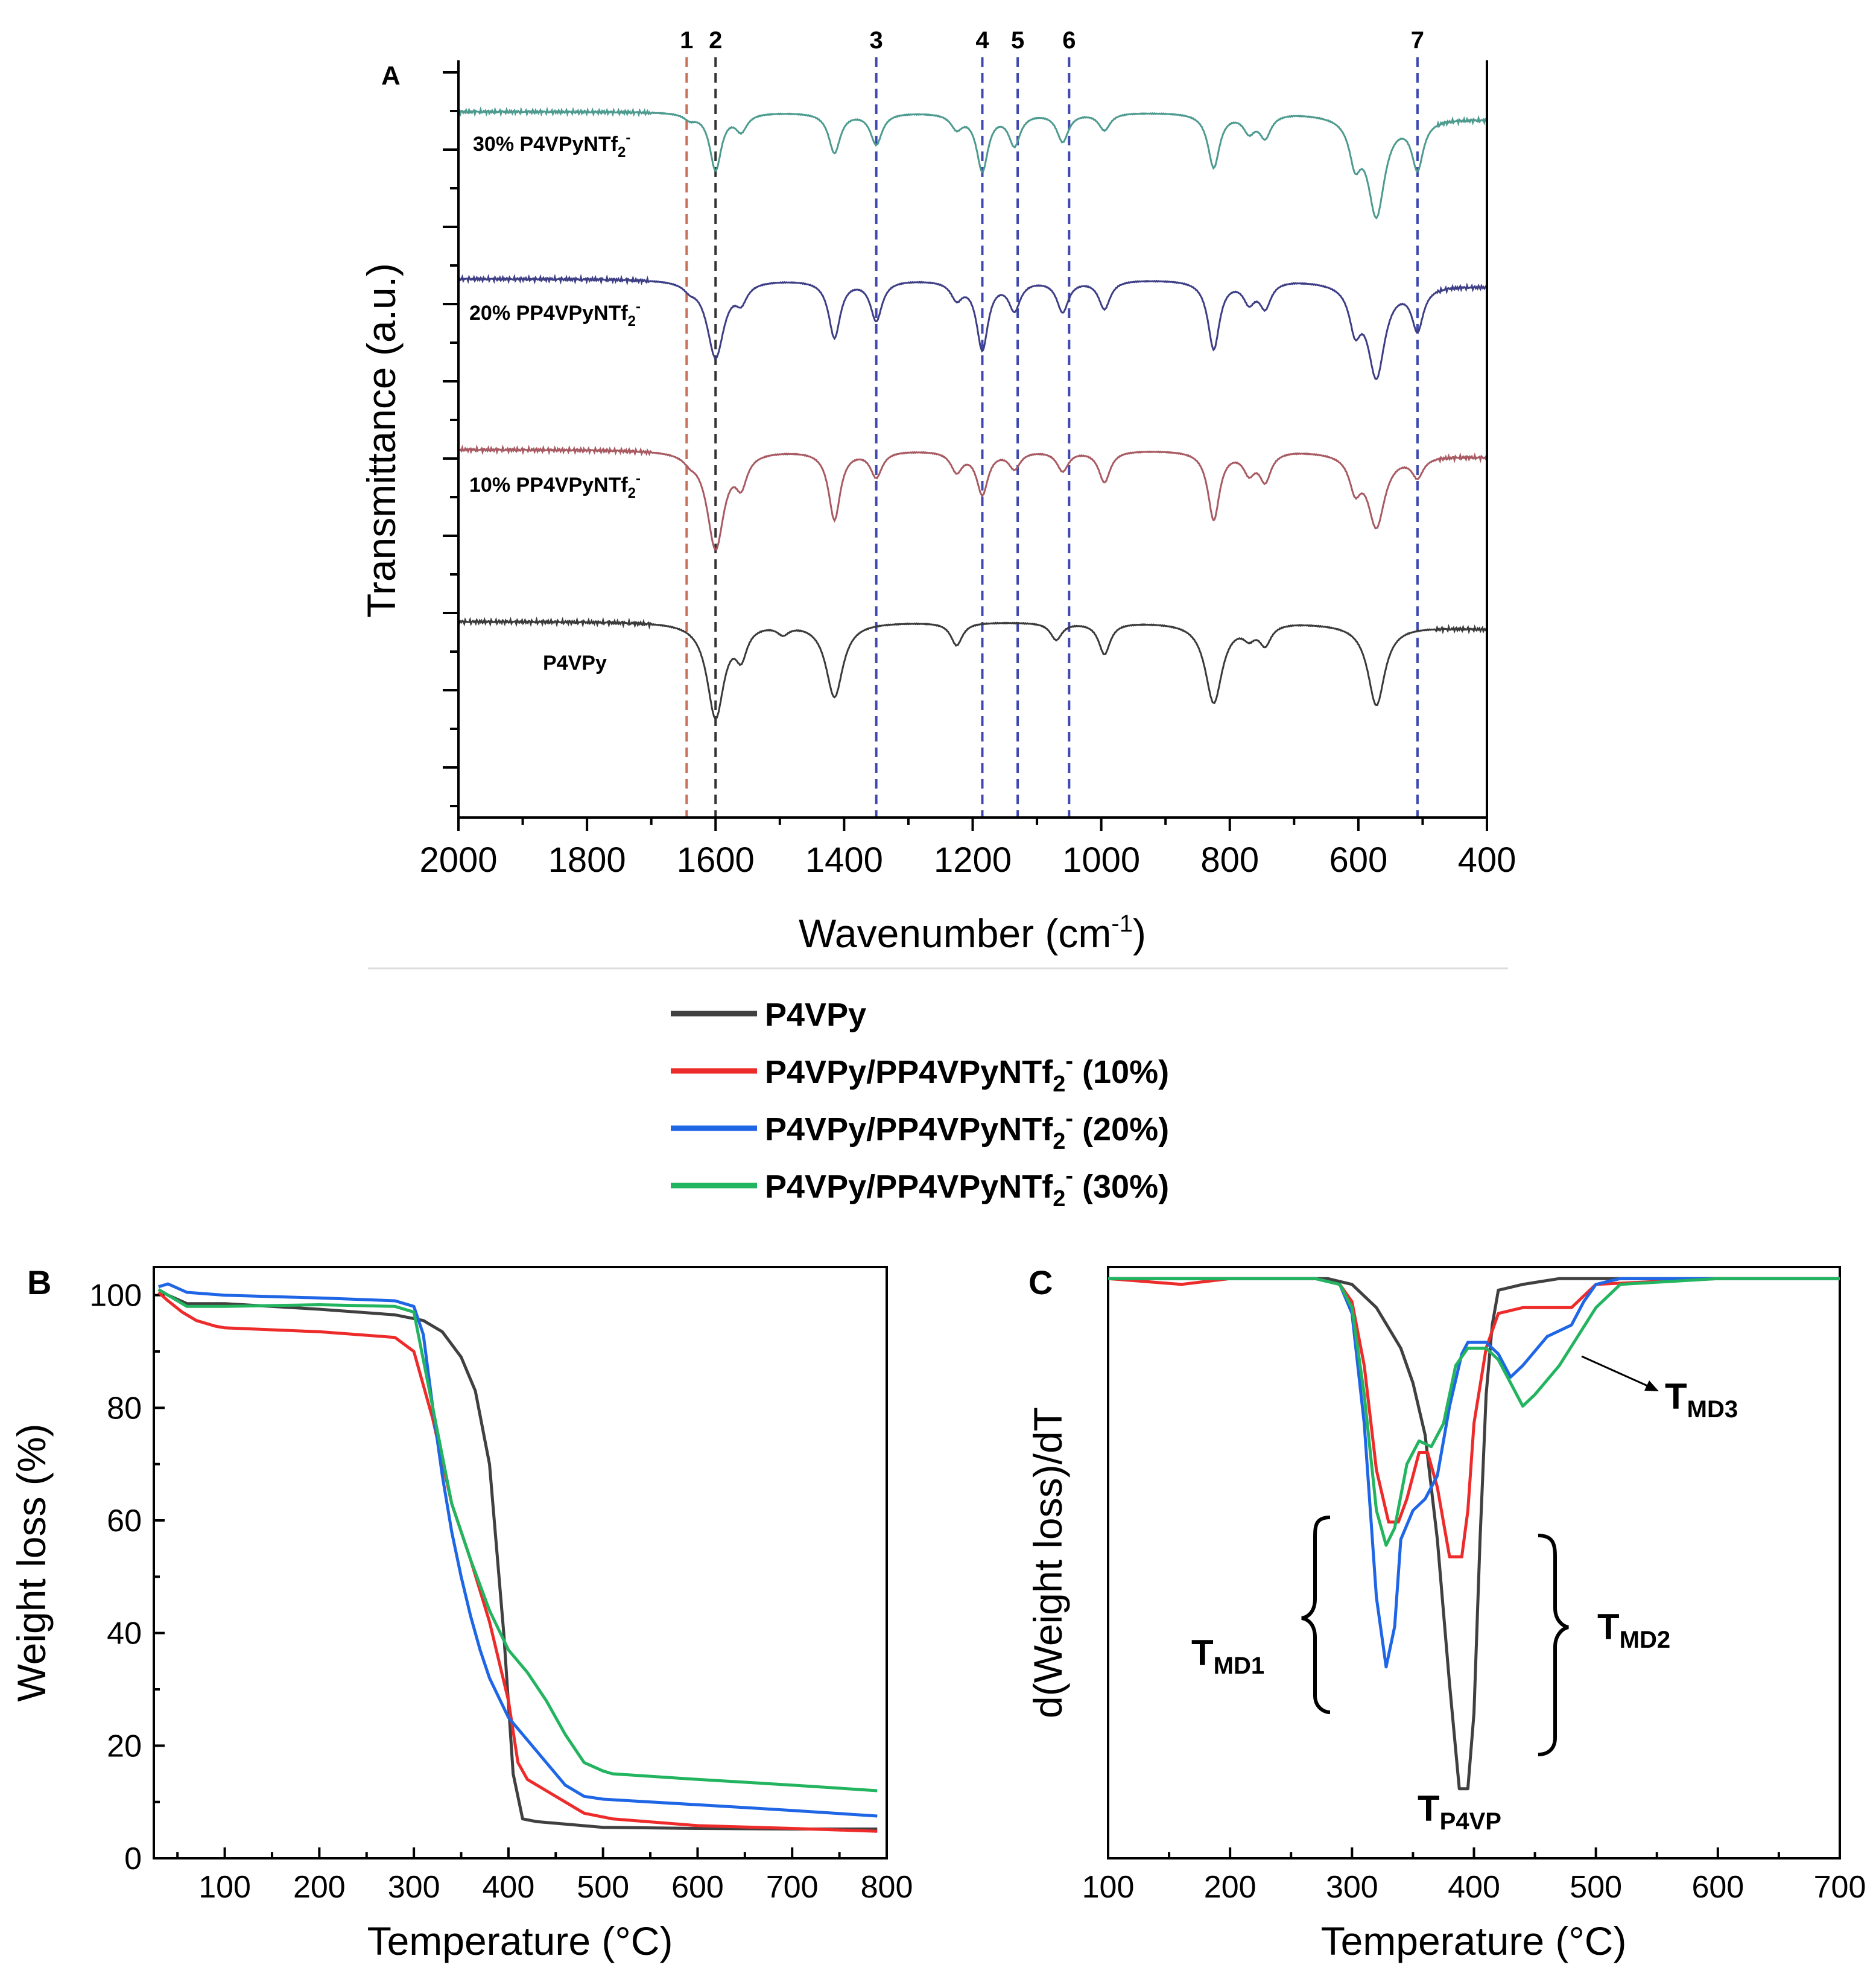 Image resolution: width=1876 pixels, height=1988 pixels. I want to click on panel-b-y-tick-label: 0, so click(133, 1858).